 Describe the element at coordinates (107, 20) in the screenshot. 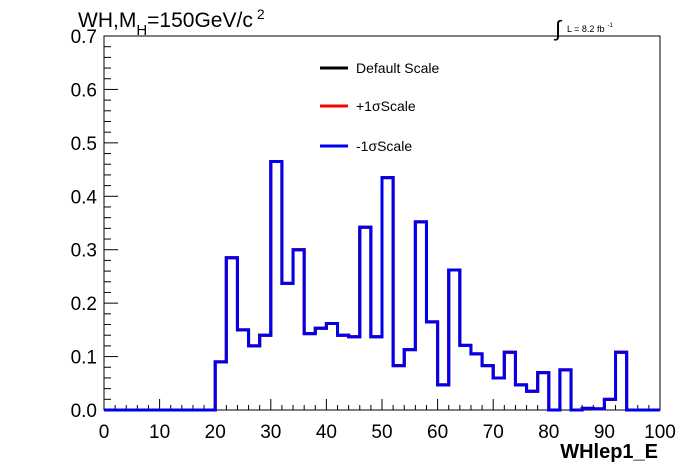

I see `chart-title-main: WH,M` at that location.